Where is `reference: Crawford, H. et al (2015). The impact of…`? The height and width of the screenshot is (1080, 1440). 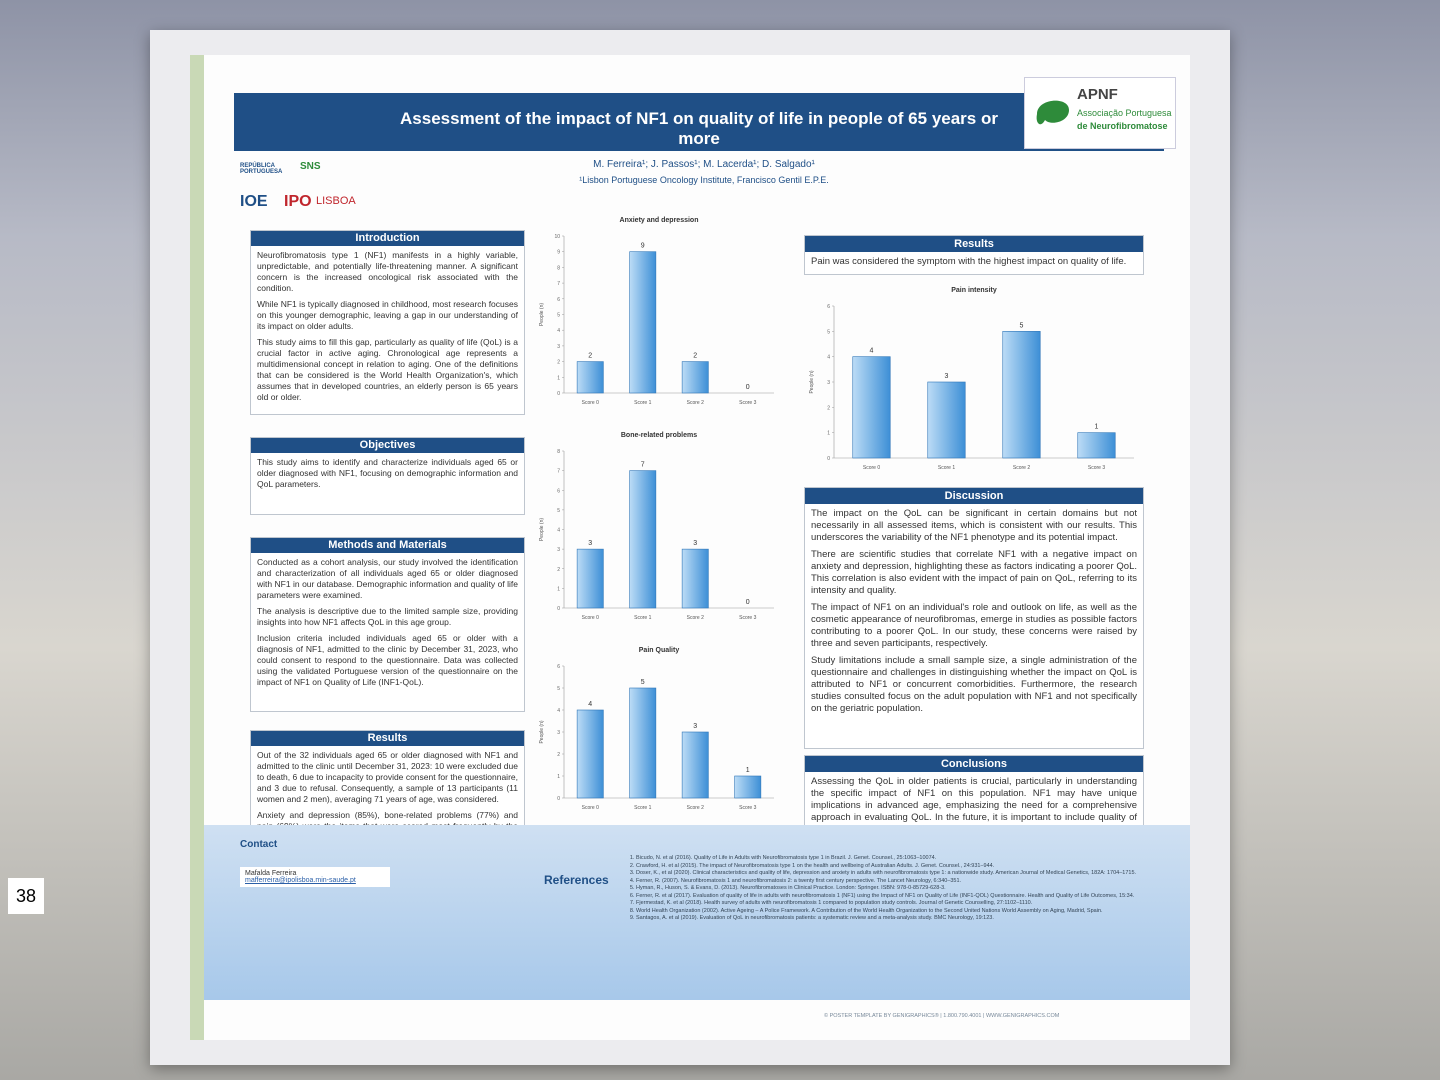 reference: Crawford, H. et al (2015). The impact of… is located at coordinates (900, 867).